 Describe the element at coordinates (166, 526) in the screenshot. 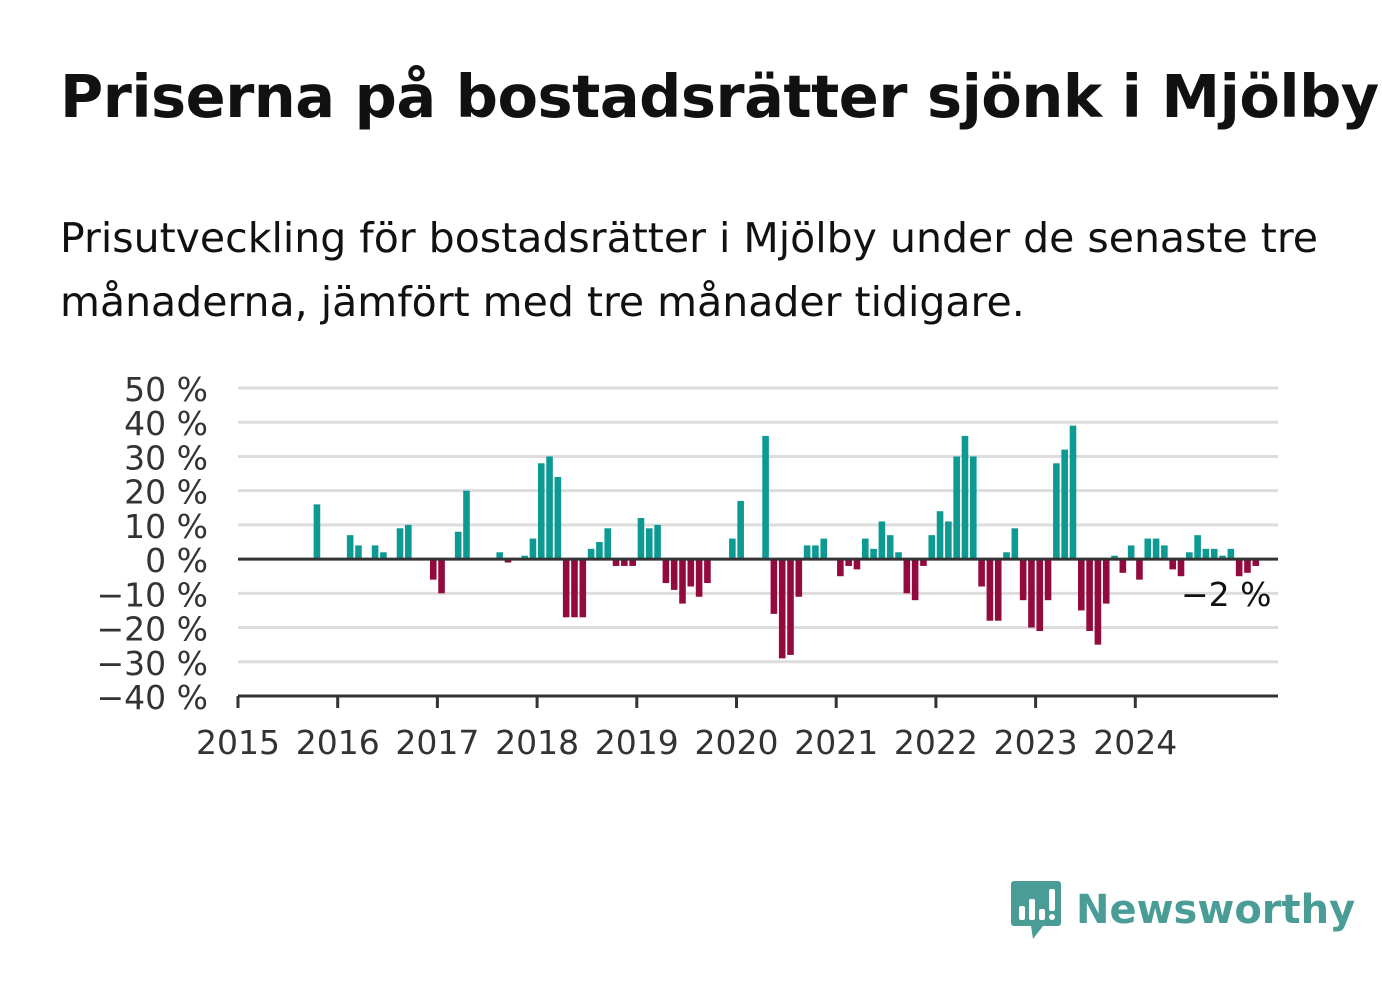

I see `y-tick-label: 10 %` at that location.